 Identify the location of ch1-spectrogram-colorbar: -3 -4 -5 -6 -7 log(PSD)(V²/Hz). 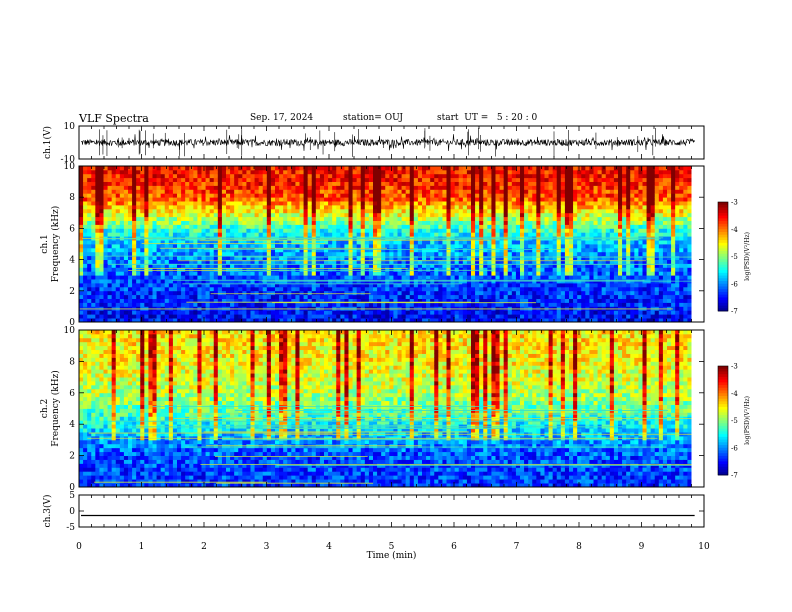
(734, 257).